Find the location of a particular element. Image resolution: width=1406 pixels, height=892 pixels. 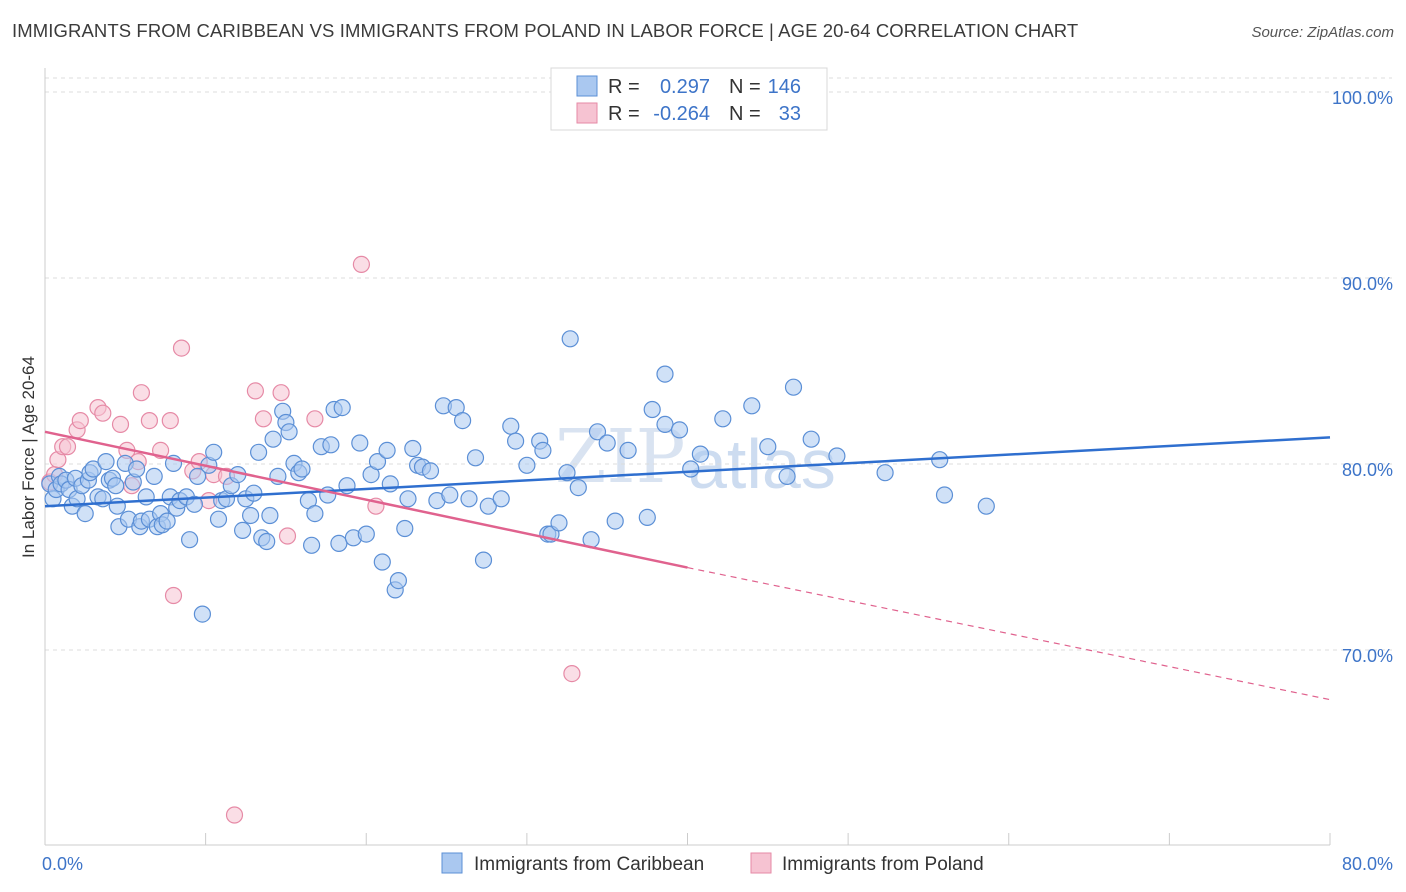

y-tick-label-2: 80.0% is located at coordinates (1367, 470).